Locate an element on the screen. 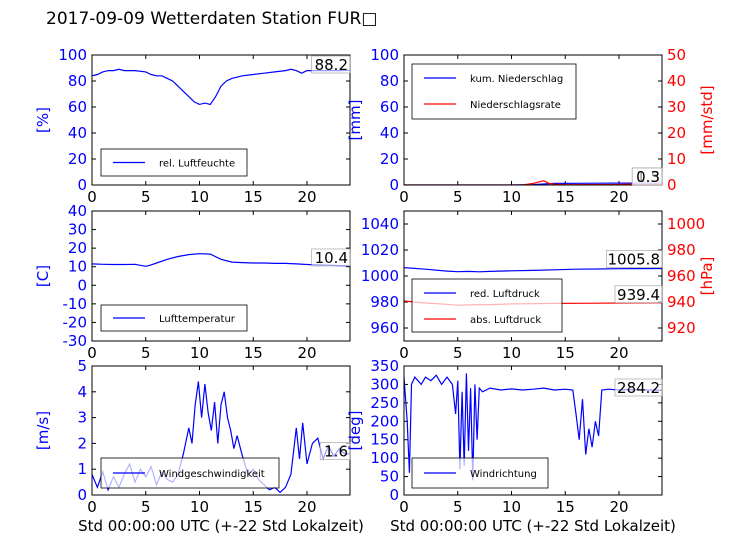 This screenshot has height=552, width=736. y-tick-label: 200 is located at coordinates (384, 421).